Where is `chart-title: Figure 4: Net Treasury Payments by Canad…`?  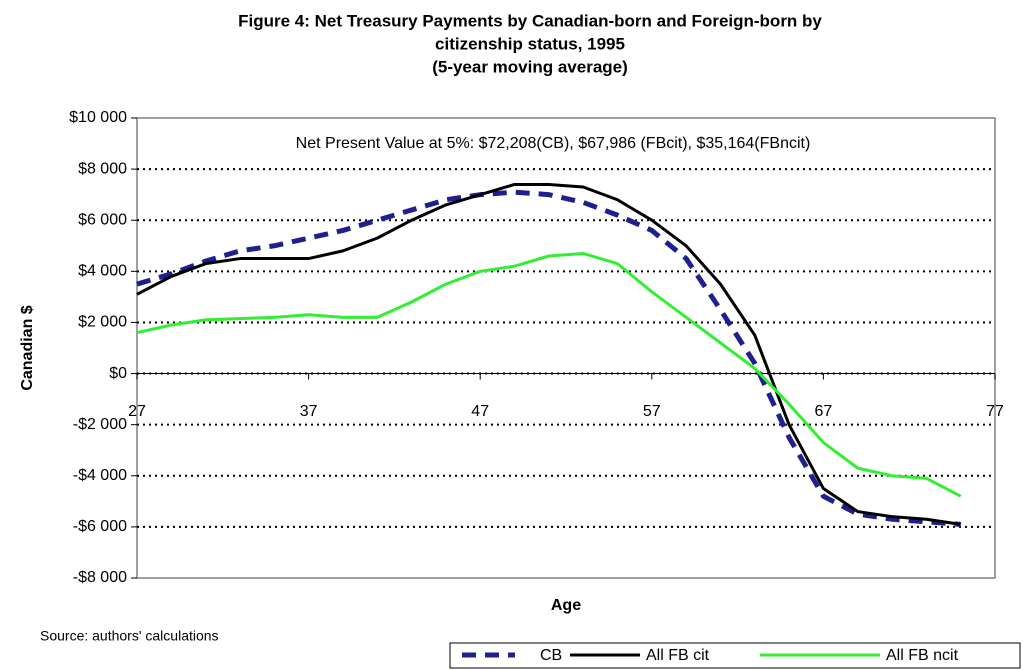 chart-title: Figure 4: Net Treasury Payments by Canad… is located at coordinates (530, 20).